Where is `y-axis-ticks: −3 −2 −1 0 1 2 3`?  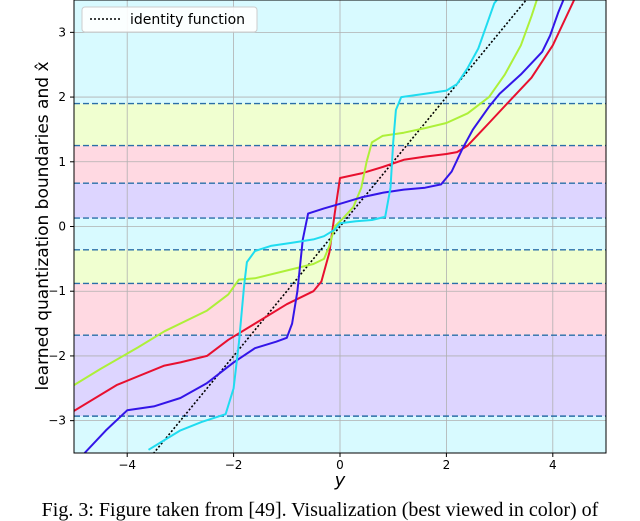 y-axis-ticks: −3 −2 −1 0 1 2 3 is located at coordinates (61, 226).